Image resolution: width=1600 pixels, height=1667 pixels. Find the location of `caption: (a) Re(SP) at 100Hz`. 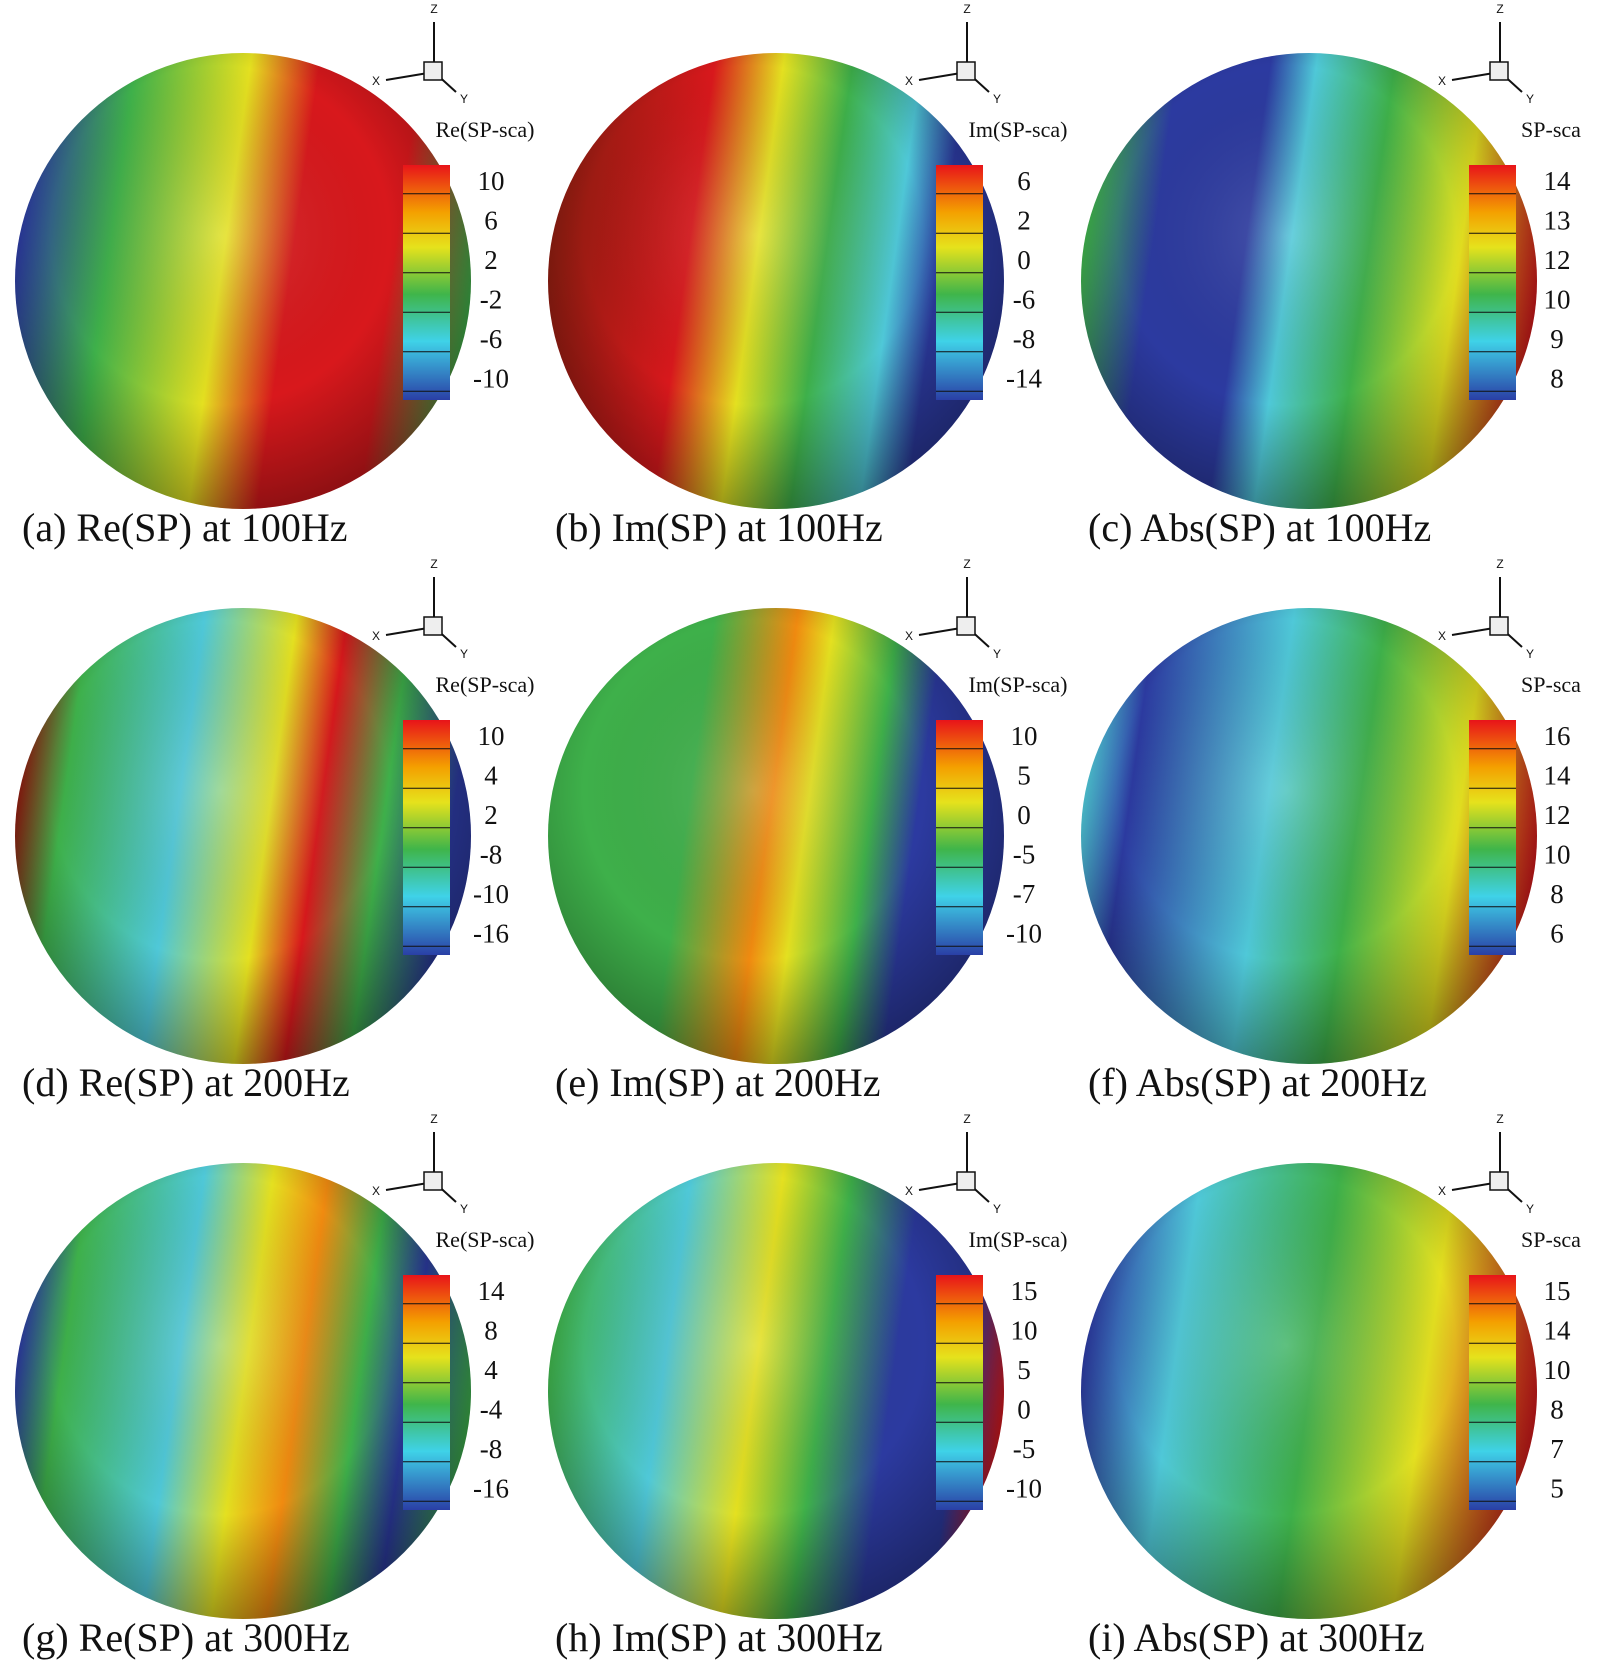

caption: (a) Re(SP) at 100Hz is located at coordinates (184, 527).